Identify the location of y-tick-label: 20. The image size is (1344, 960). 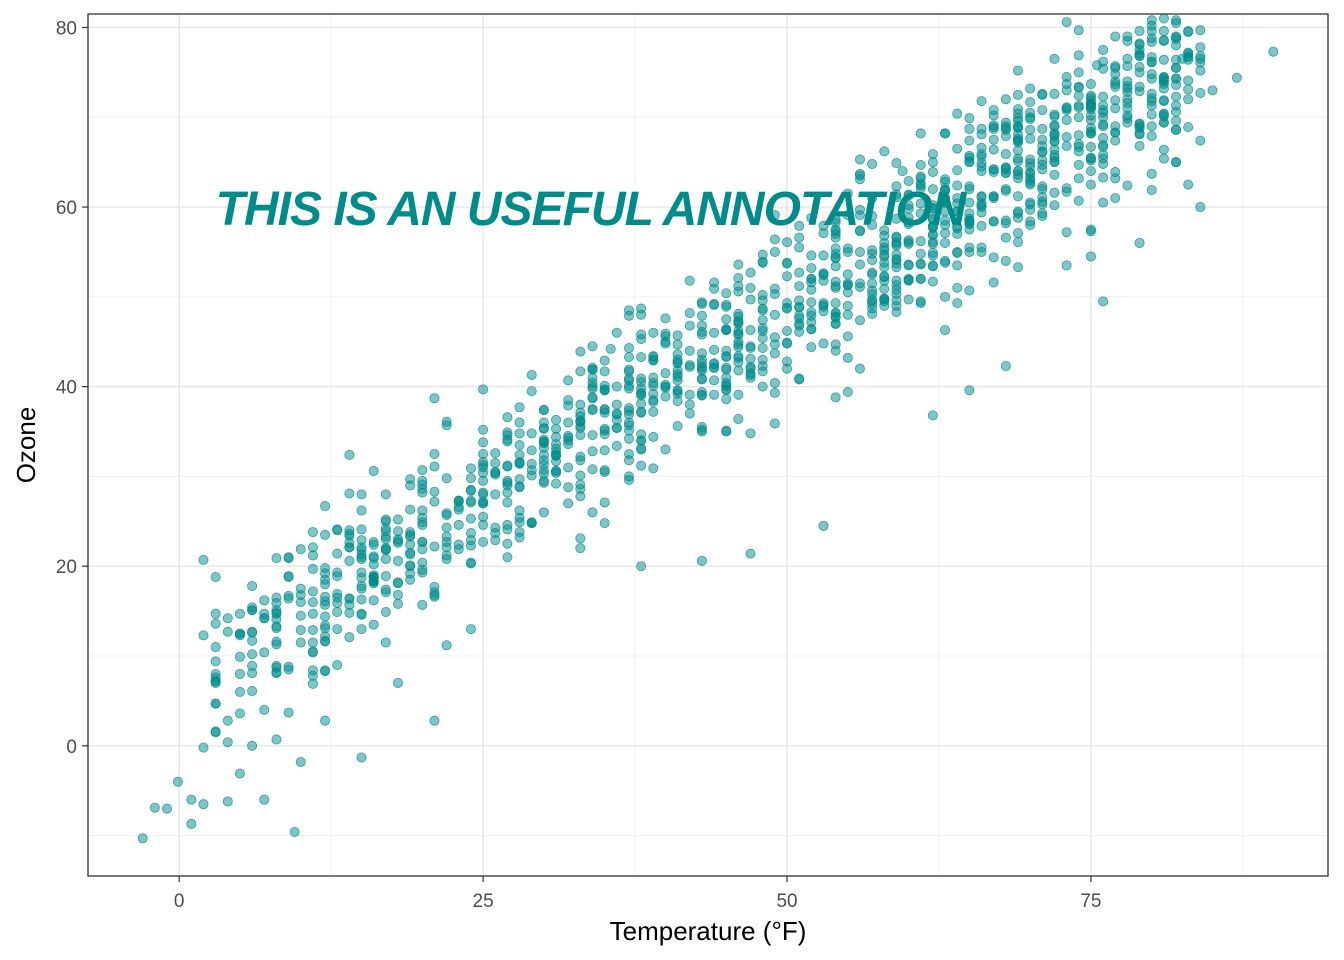
(66, 567).